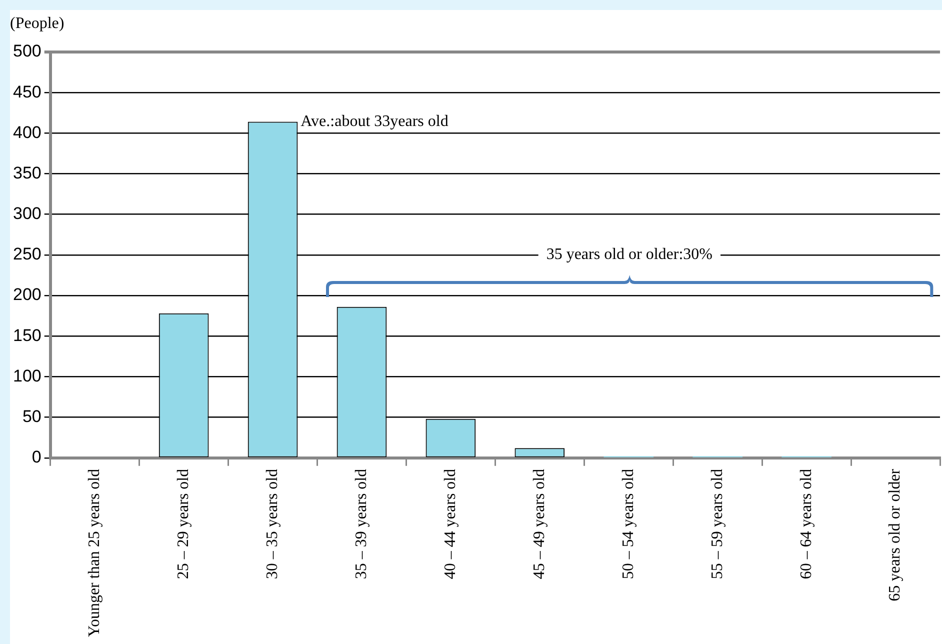  Describe the element at coordinates (37, 23) in the screenshot. I see `y-axis-title: (People)` at that location.